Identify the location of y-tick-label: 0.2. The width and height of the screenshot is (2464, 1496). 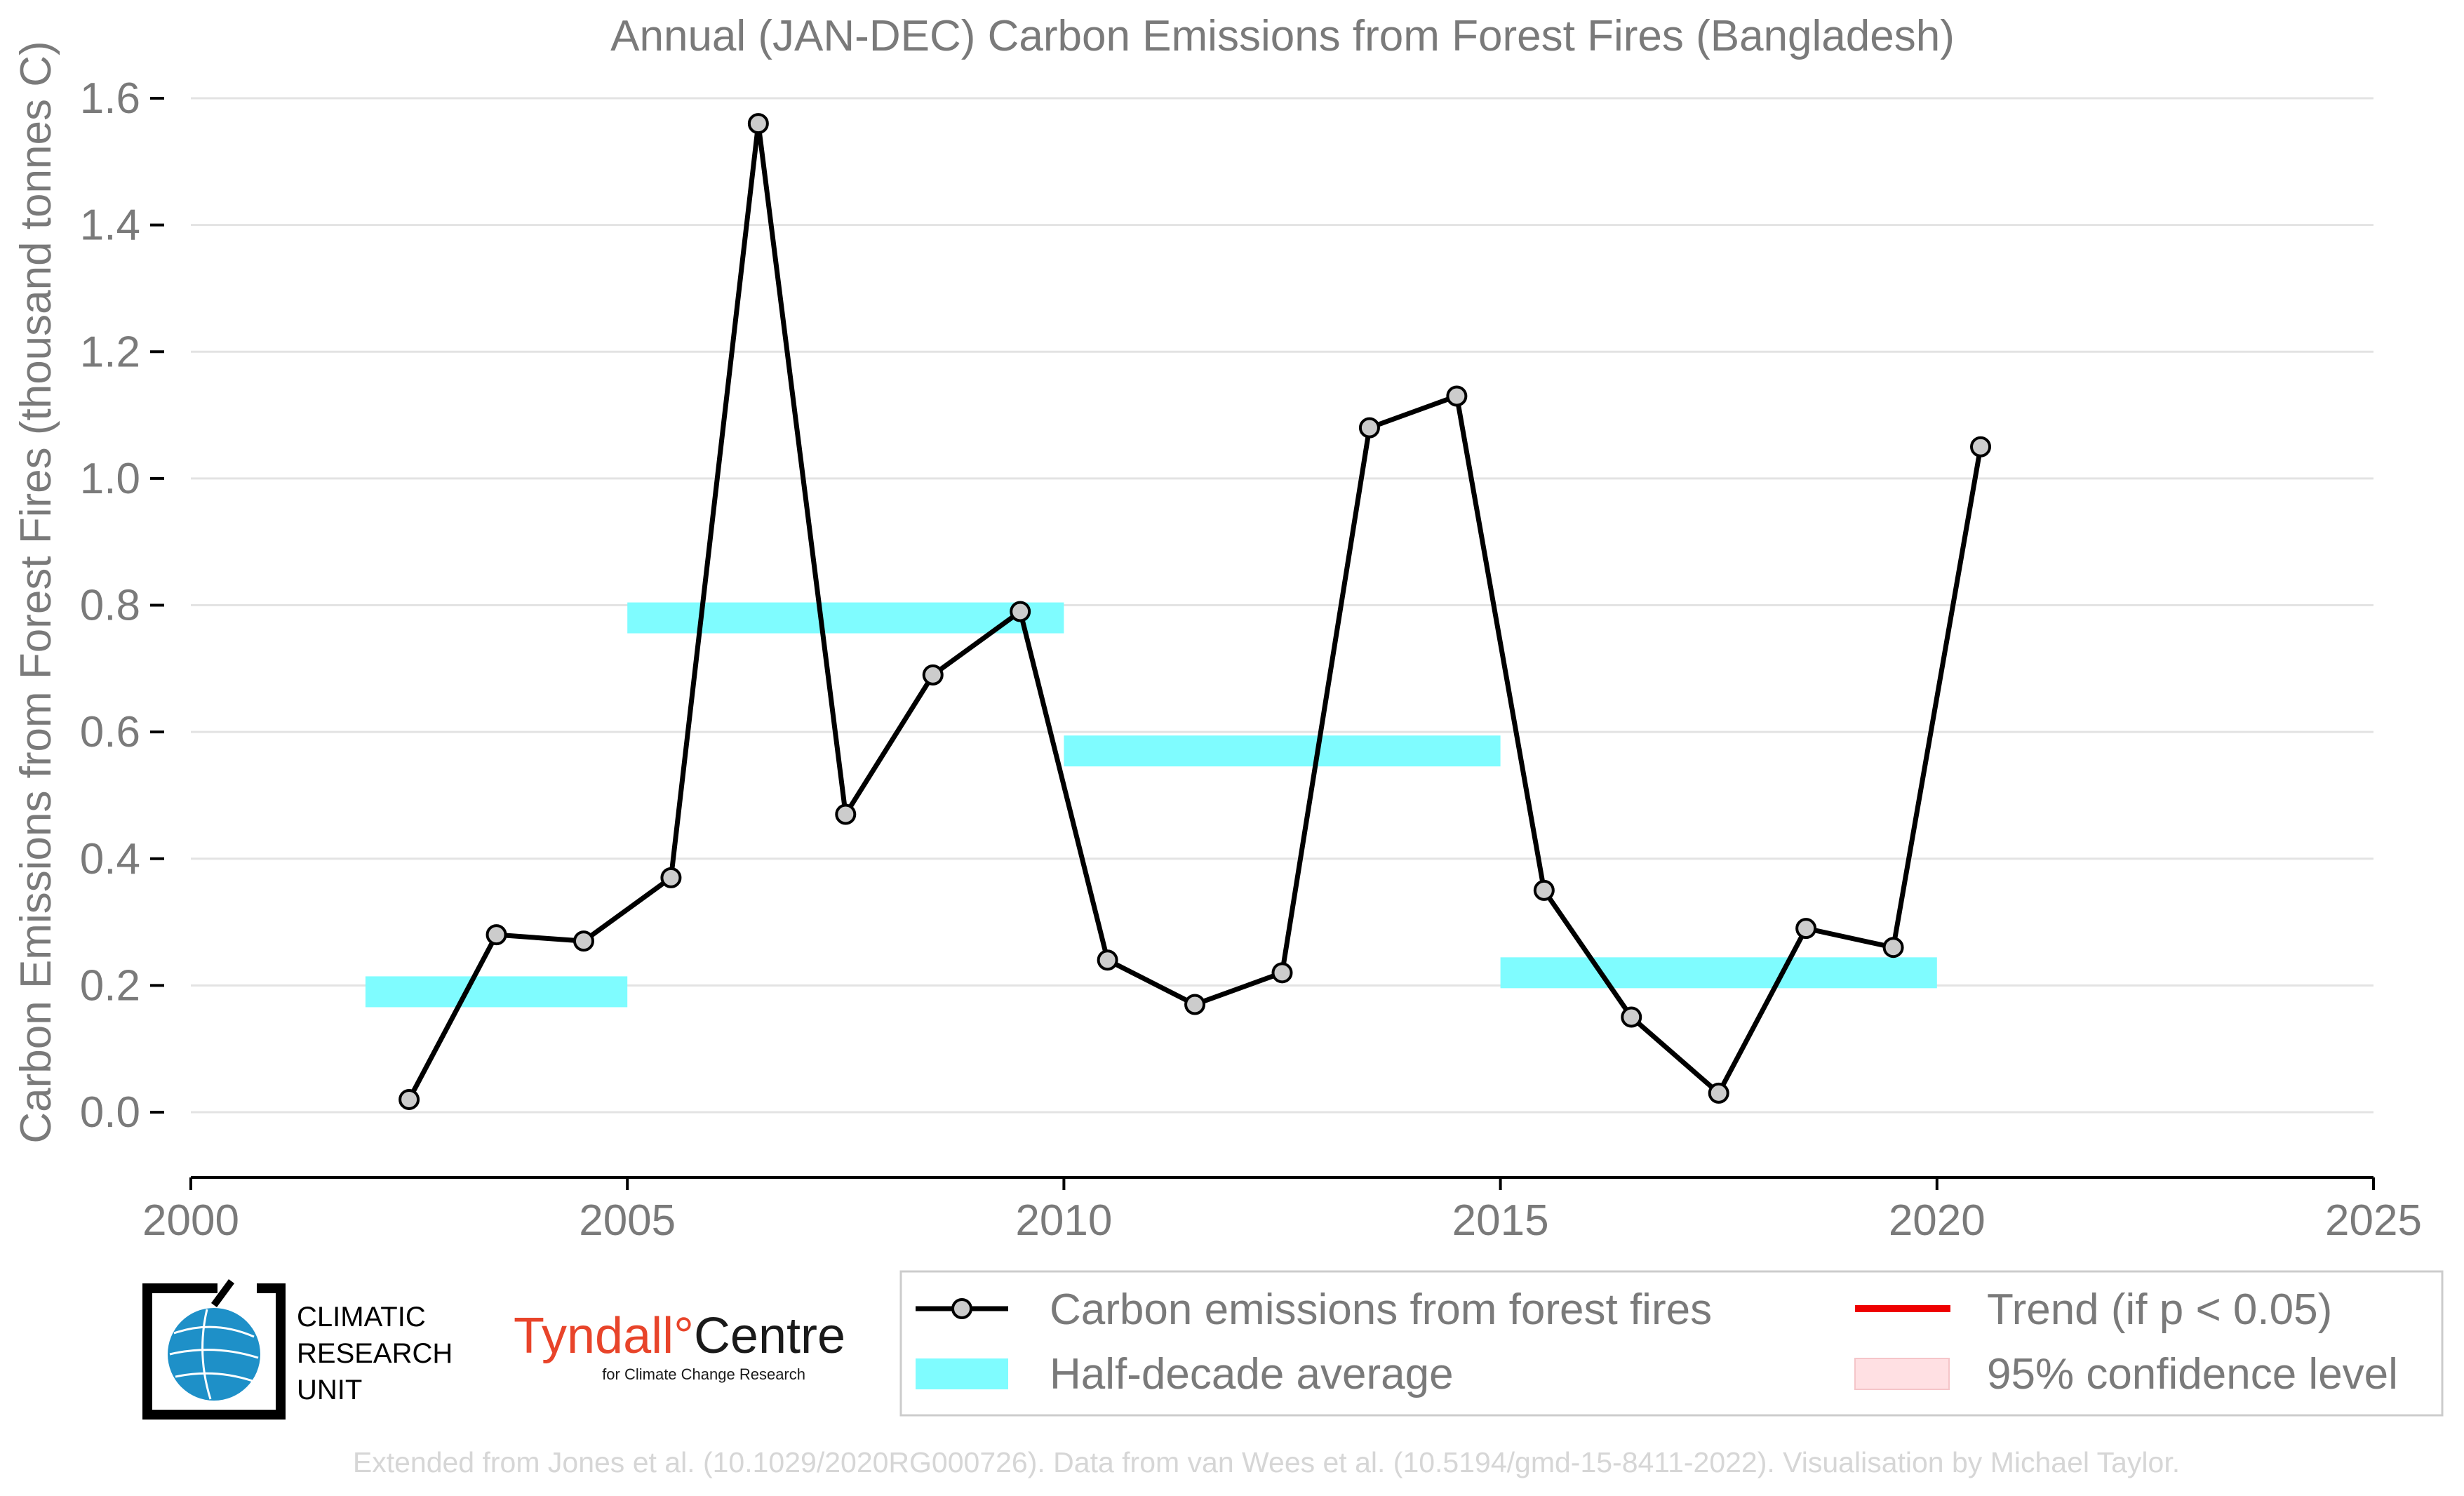
(110, 985).